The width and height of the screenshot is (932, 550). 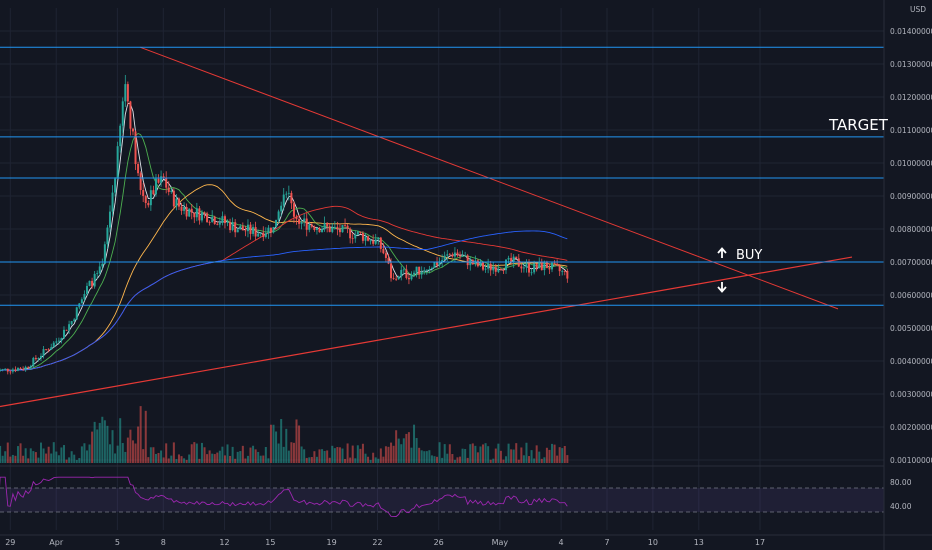 I want to click on time-tick-label: 7, so click(x=606, y=542).